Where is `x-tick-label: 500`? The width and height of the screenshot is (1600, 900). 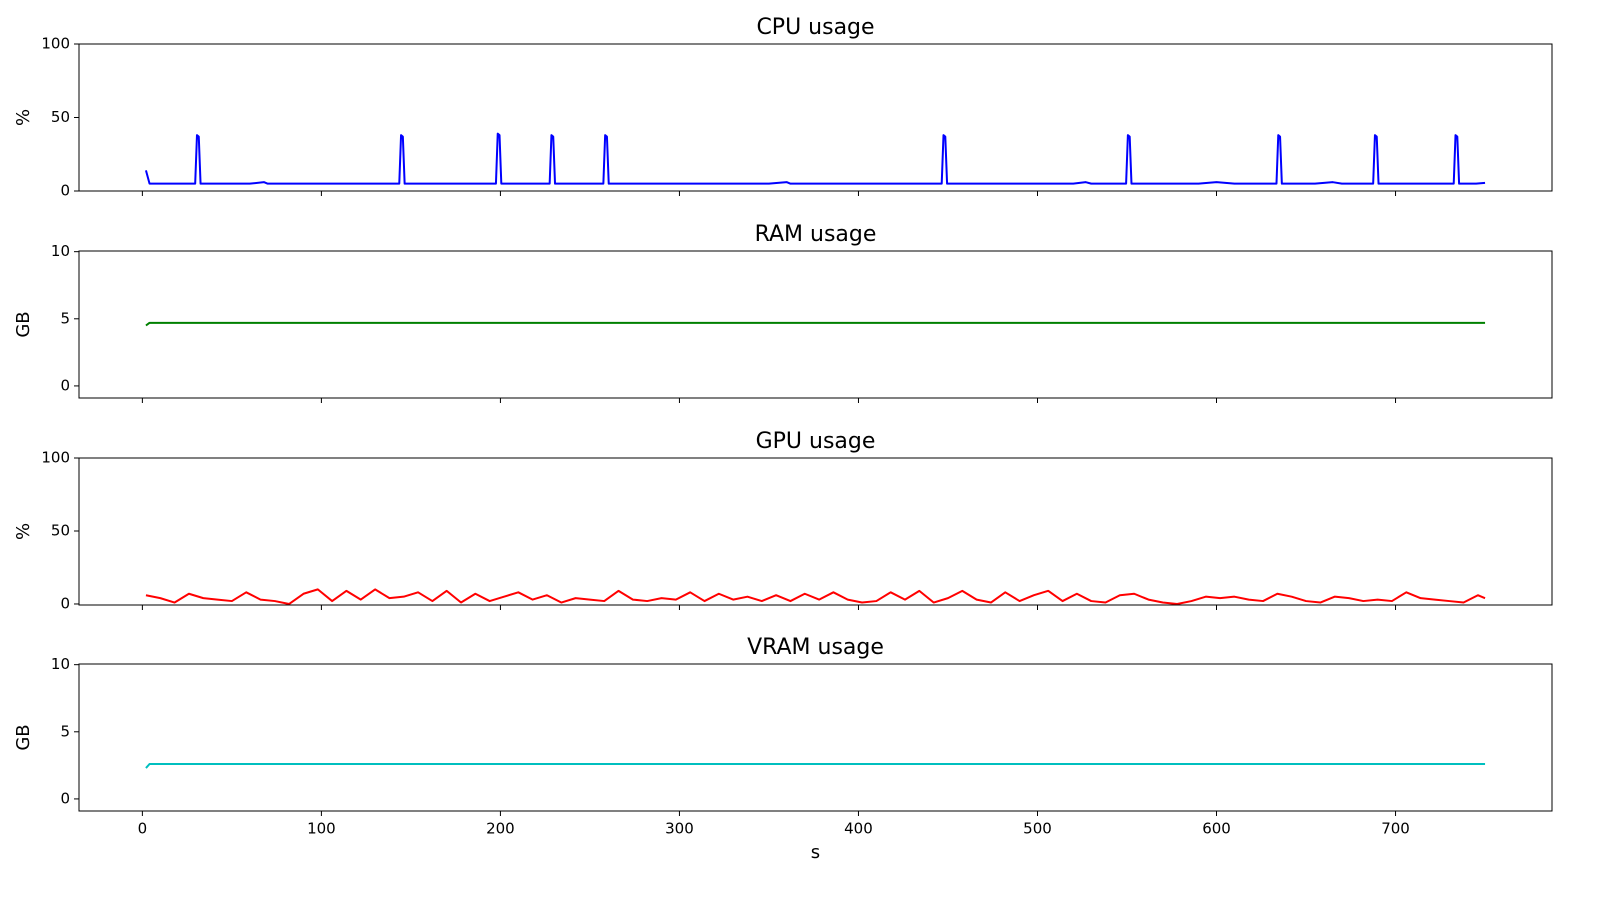
x-tick-label: 500 is located at coordinates (1037, 829).